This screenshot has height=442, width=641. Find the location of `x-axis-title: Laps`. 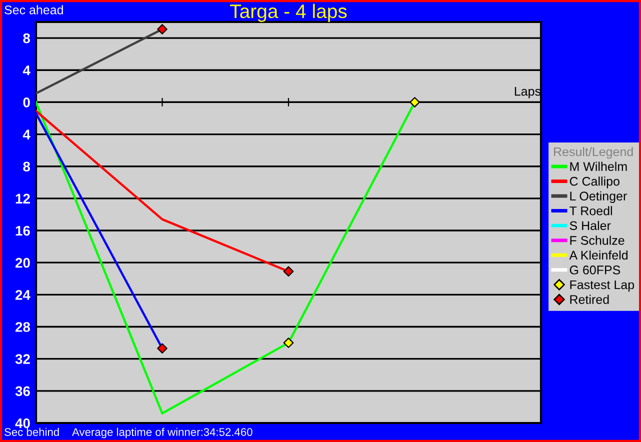

x-axis-title: Laps is located at coordinates (527, 92).